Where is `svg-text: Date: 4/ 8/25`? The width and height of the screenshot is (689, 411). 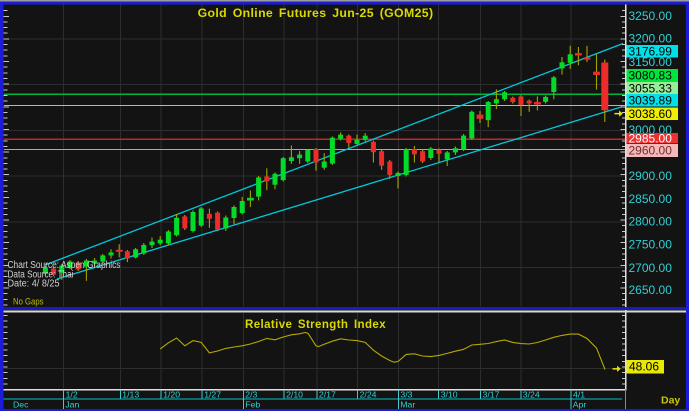 svg-text: Date: 4/ 8/25 is located at coordinates (34, 284).